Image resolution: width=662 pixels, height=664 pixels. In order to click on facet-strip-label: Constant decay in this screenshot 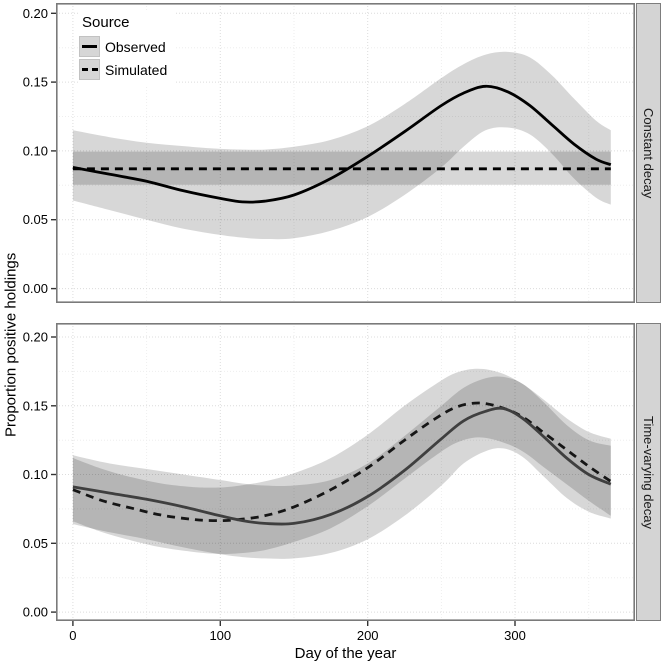, I will do `click(648, 153)`.